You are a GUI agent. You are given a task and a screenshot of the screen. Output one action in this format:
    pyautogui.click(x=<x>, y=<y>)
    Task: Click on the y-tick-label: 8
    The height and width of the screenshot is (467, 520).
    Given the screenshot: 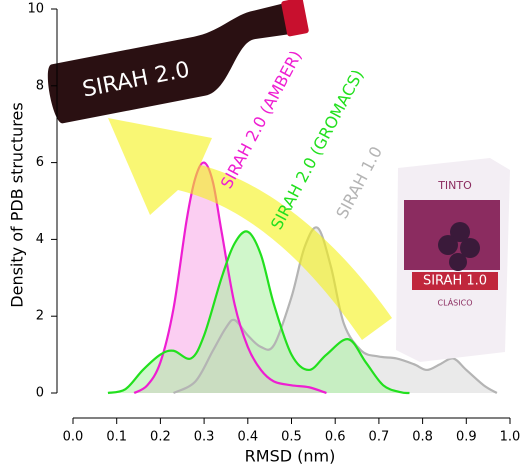 What is the action you would take?
    pyautogui.click(x=40, y=85)
    